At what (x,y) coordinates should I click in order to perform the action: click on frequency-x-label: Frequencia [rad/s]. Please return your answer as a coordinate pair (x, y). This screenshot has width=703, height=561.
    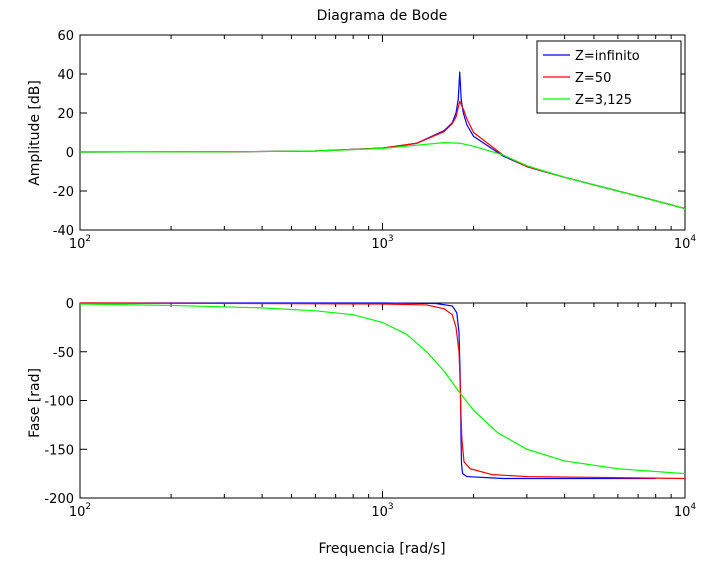
    Looking at the image, I should click on (381, 549).